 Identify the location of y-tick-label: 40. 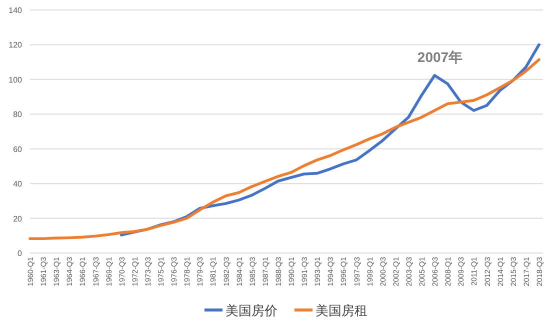
(18, 184).